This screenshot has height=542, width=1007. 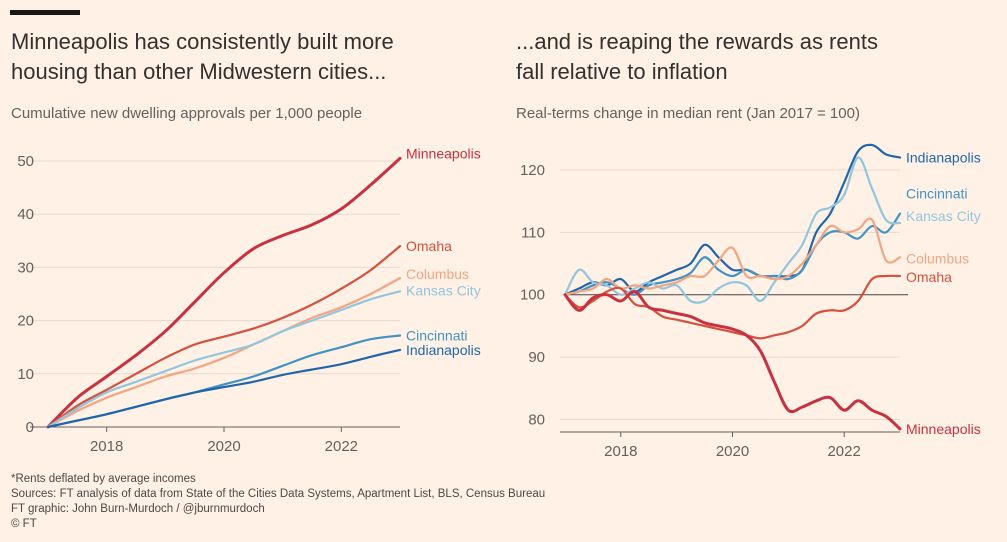 I want to click on y-tick-label-50: 50, so click(x=25, y=161).